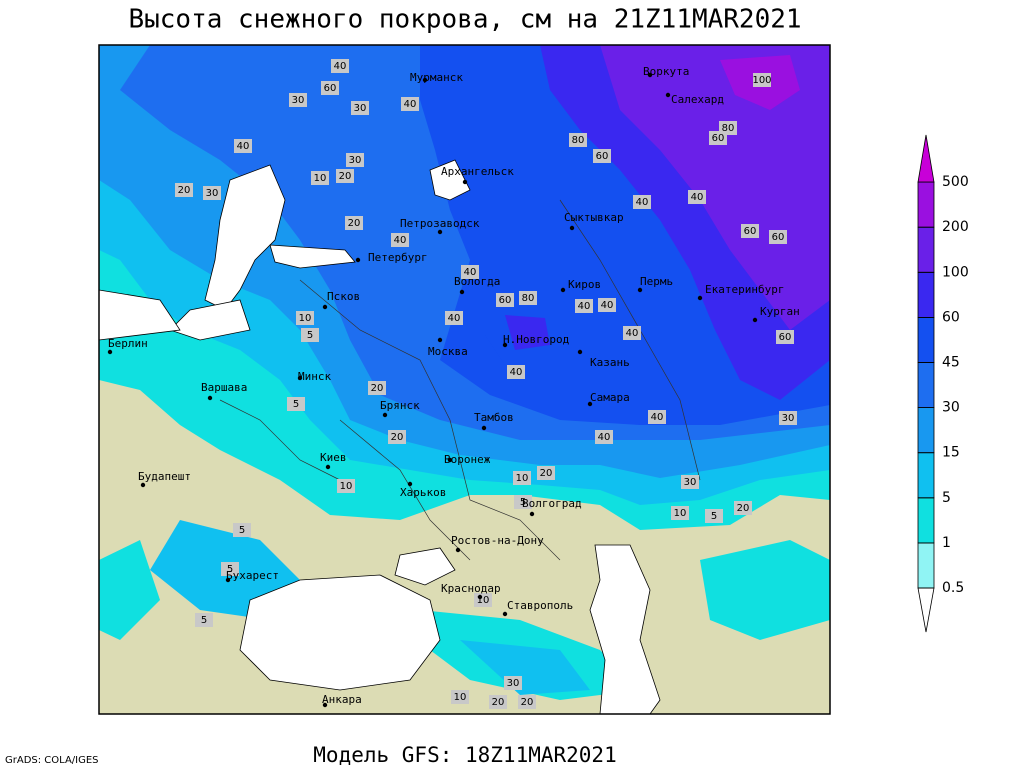 The height and width of the screenshot is (772, 1024). What do you see at coordinates (52, 760) in the screenshot?
I see `credit: GrADS: COLA/IGES` at bounding box center [52, 760].